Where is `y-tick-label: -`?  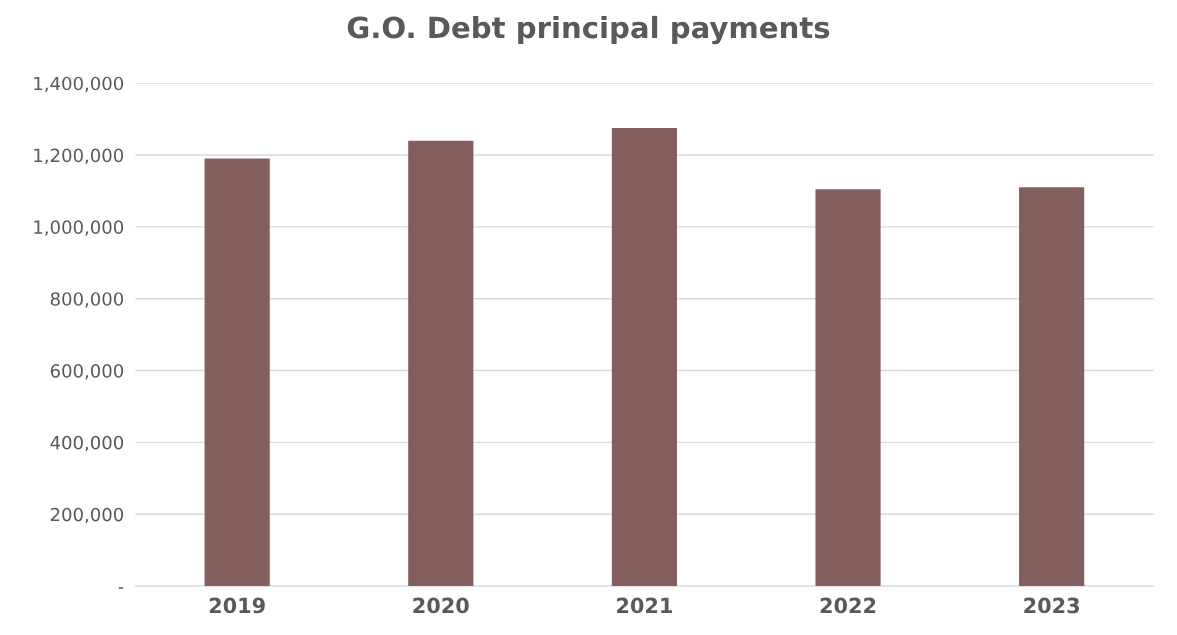 y-tick-label: - is located at coordinates (121, 588).